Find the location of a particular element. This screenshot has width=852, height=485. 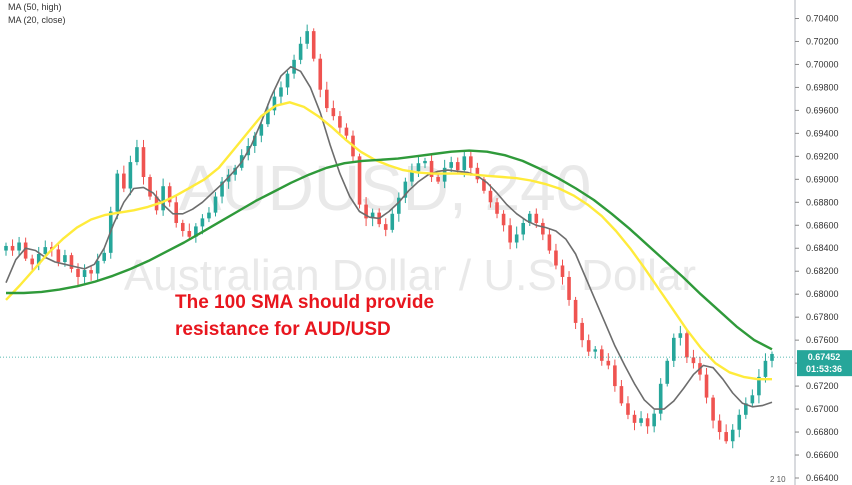

tick-label: 0.67000 is located at coordinates (822, 409).